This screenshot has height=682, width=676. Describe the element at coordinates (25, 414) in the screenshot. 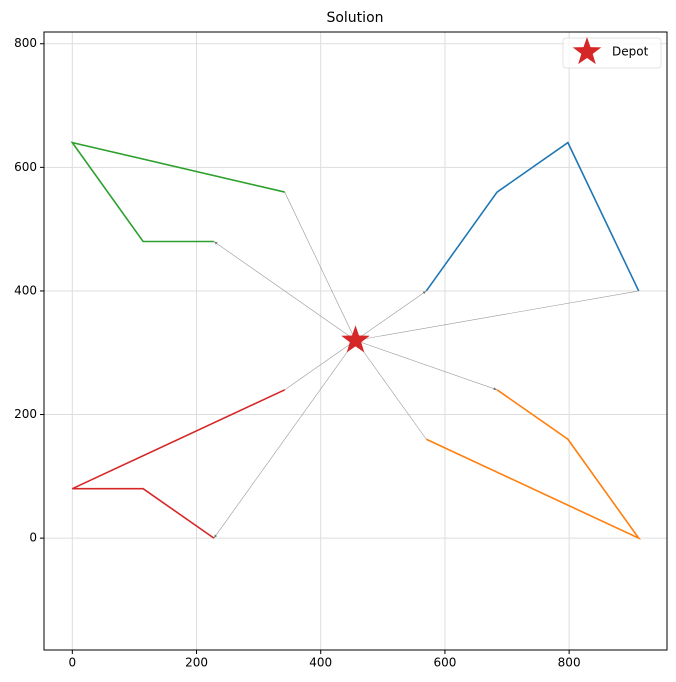

I see `y-tick-label: 200` at that location.